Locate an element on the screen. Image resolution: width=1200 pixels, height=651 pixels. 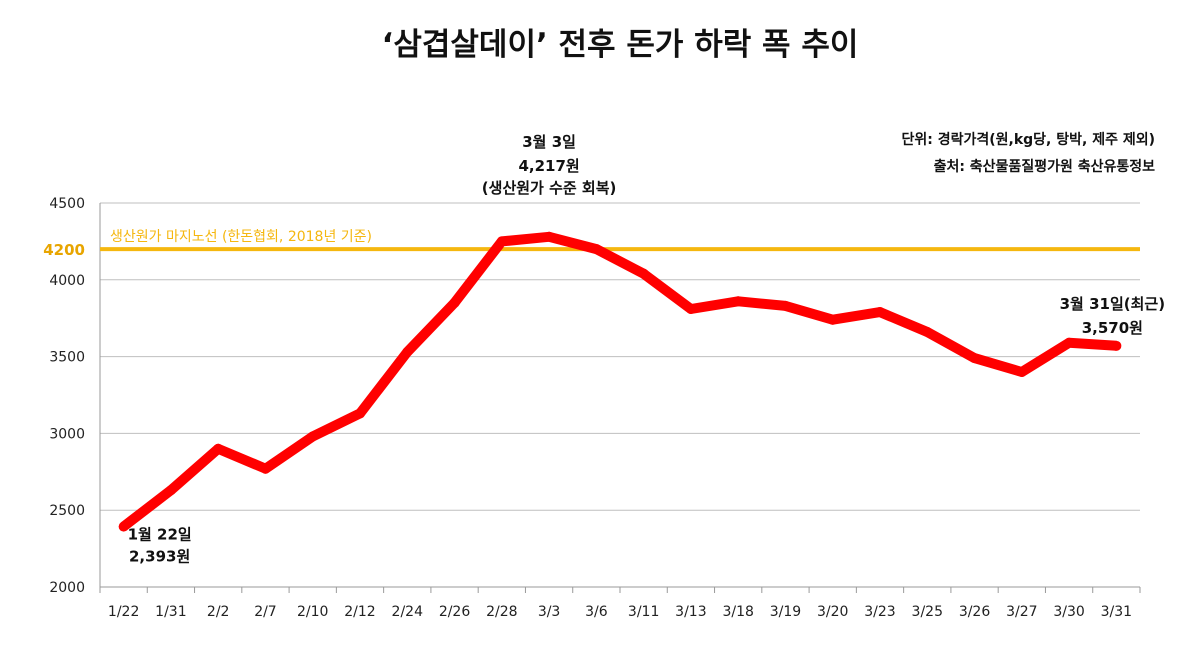
x-tick-label: 2/26 is located at coordinates (455, 612).